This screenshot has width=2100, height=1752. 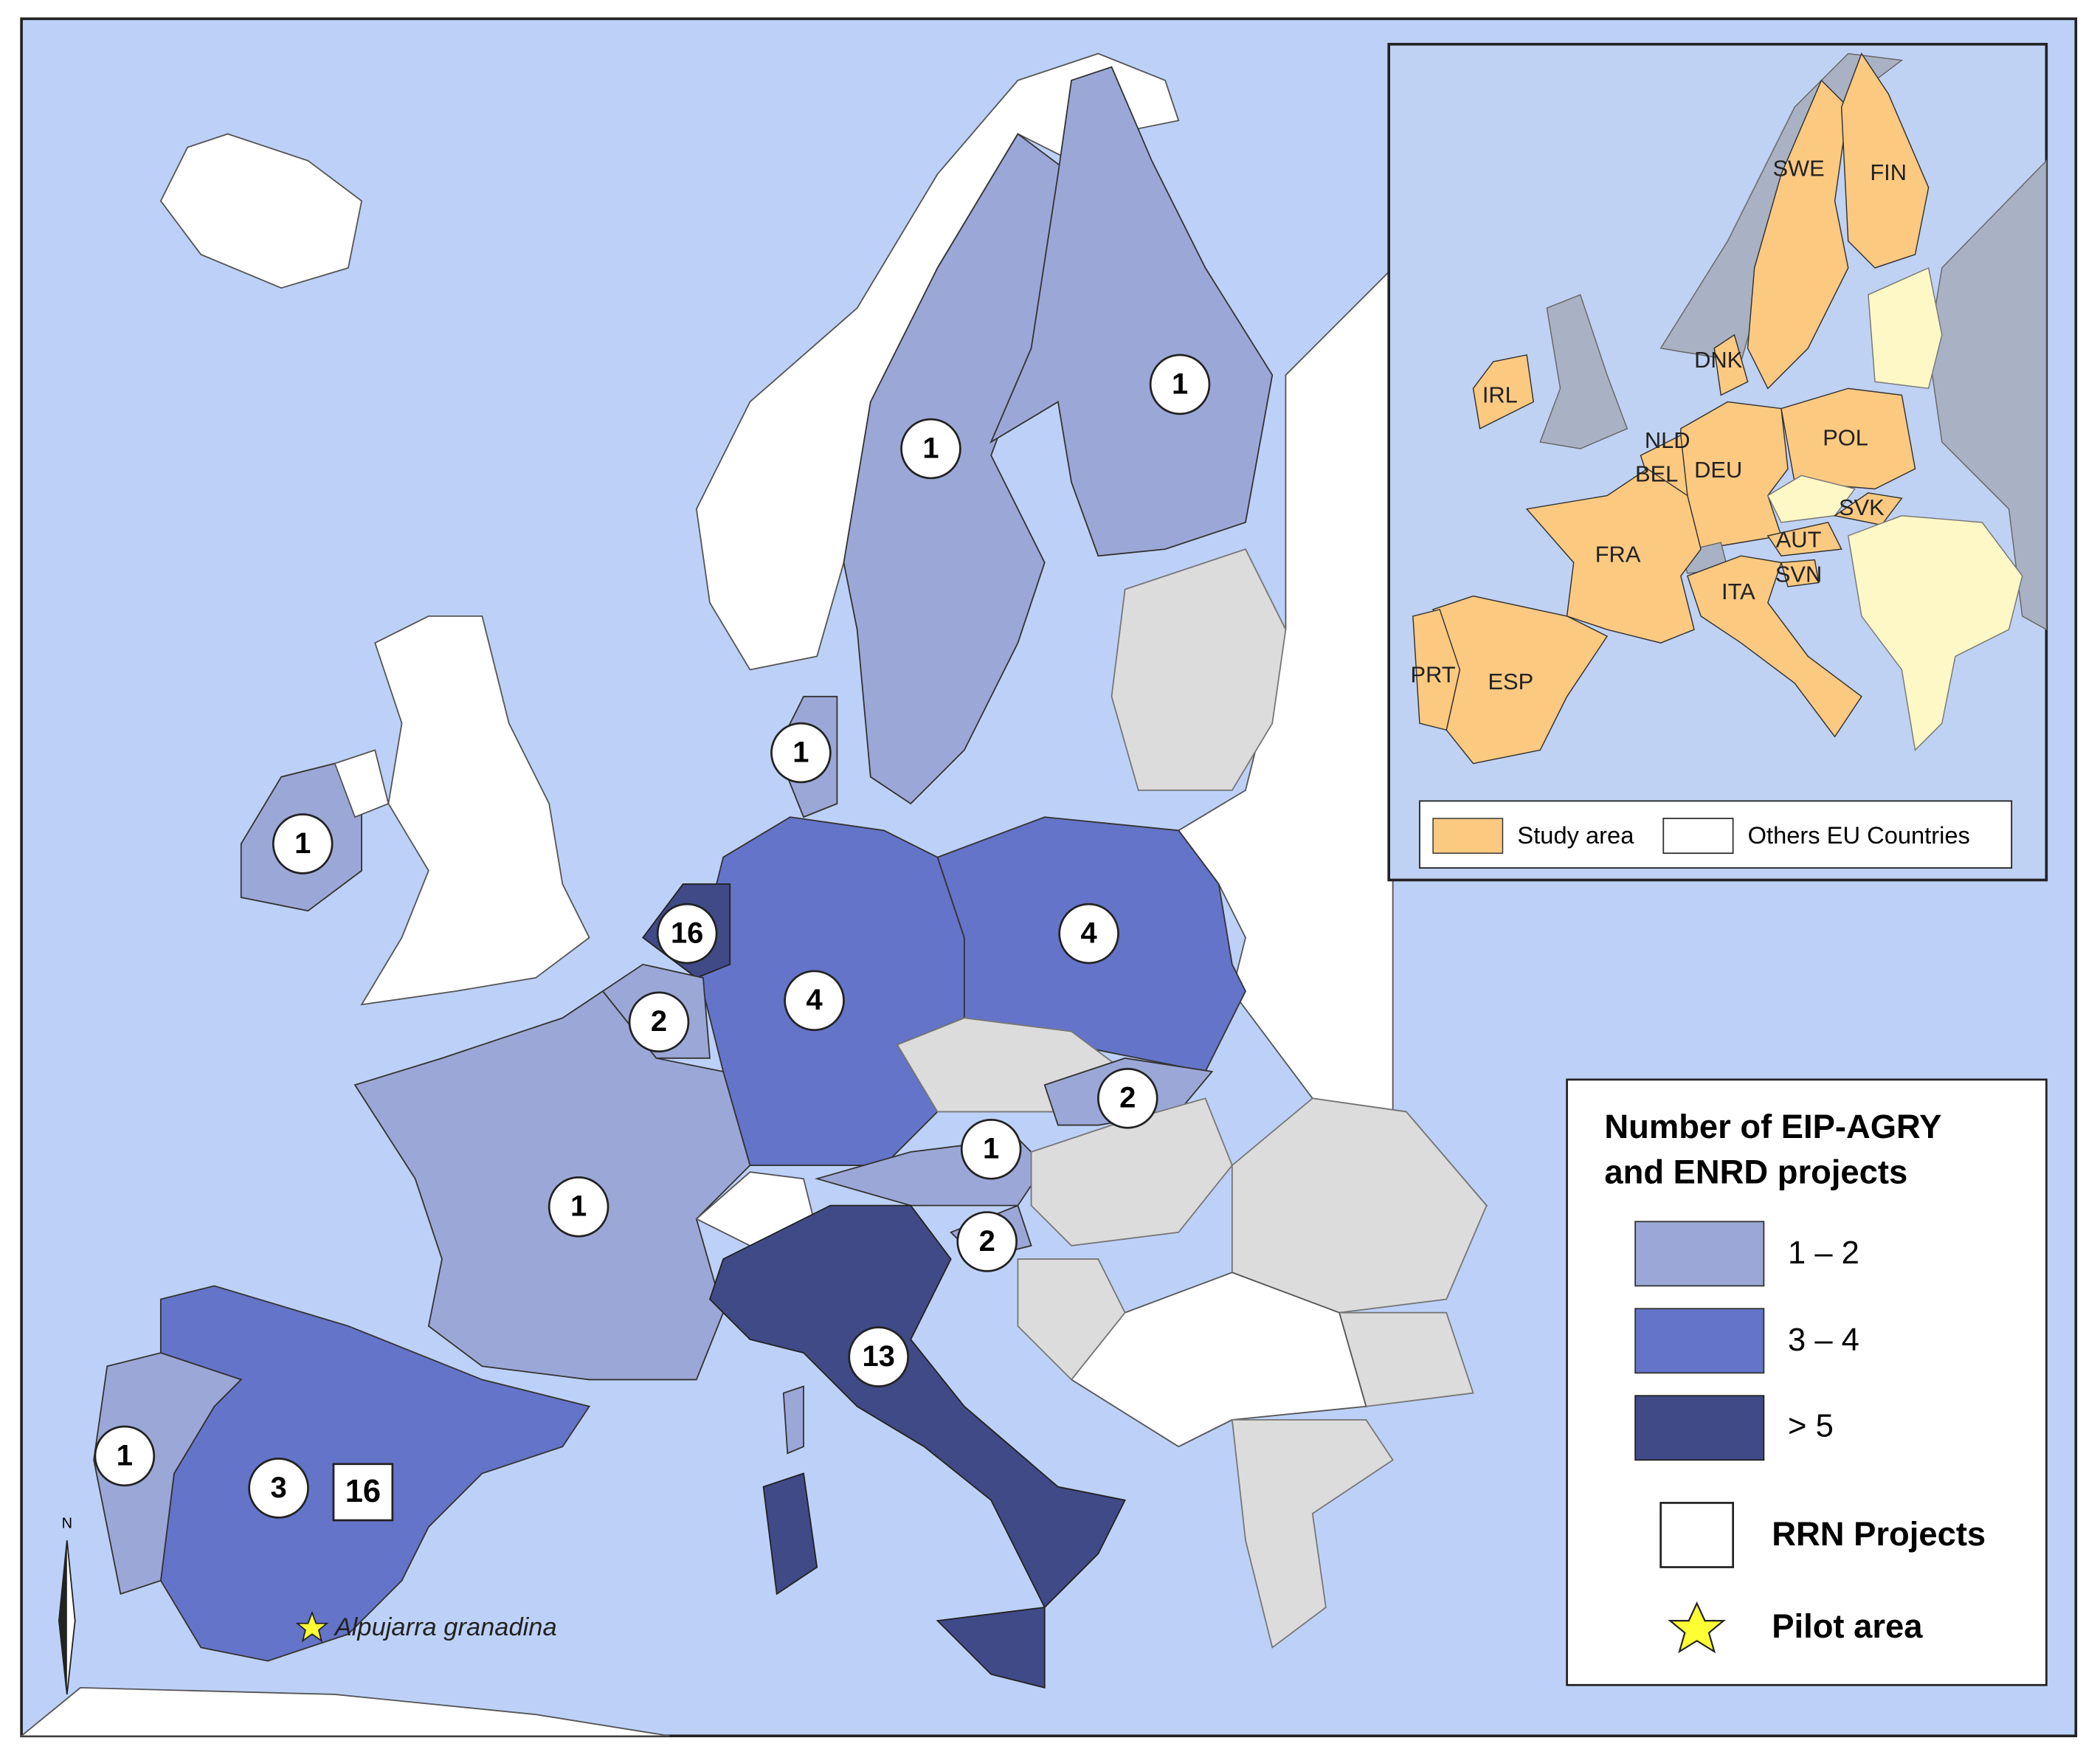 What do you see at coordinates (1312, 1534) in the screenshot?
I see `greece` at bounding box center [1312, 1534].